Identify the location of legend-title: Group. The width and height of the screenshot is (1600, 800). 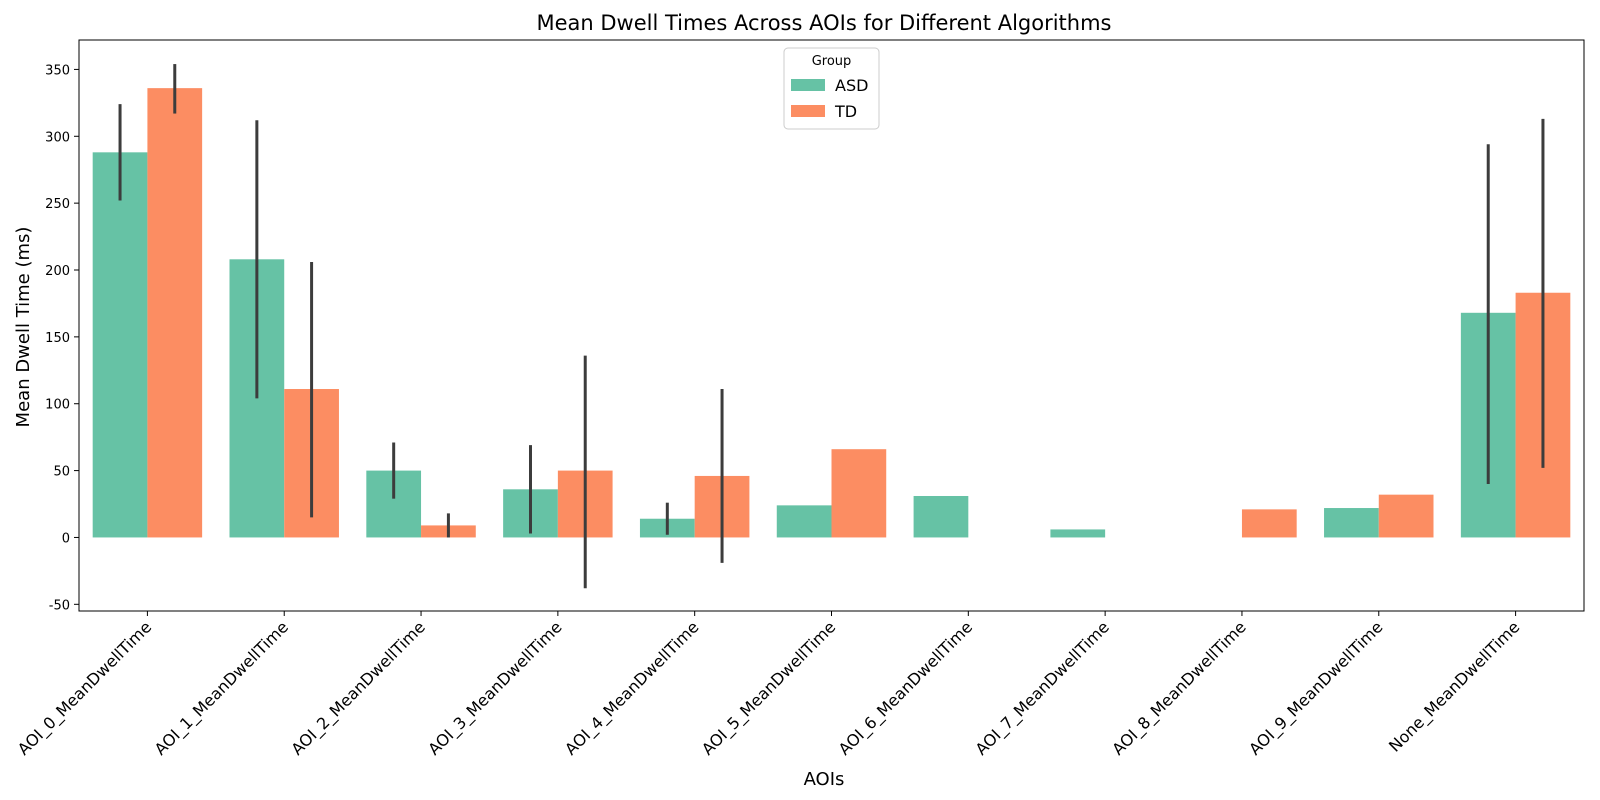
(832, 61).